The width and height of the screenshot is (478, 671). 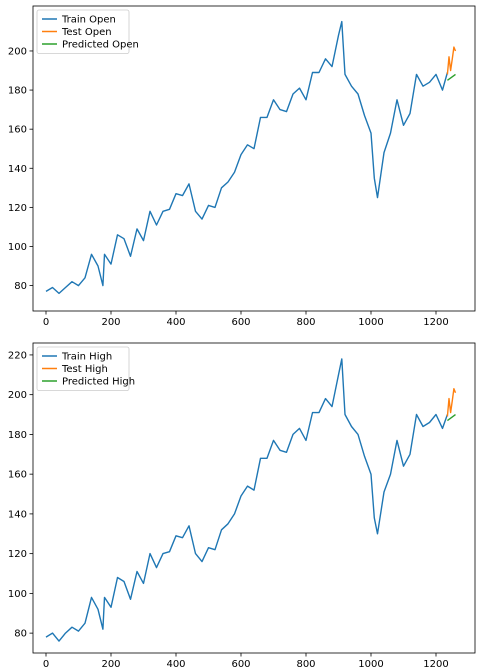 What do you see at coordinates (86, 32) in the screenshot?
I see `legend-label-test-open: Test Open` at bounding box center [86, 32].